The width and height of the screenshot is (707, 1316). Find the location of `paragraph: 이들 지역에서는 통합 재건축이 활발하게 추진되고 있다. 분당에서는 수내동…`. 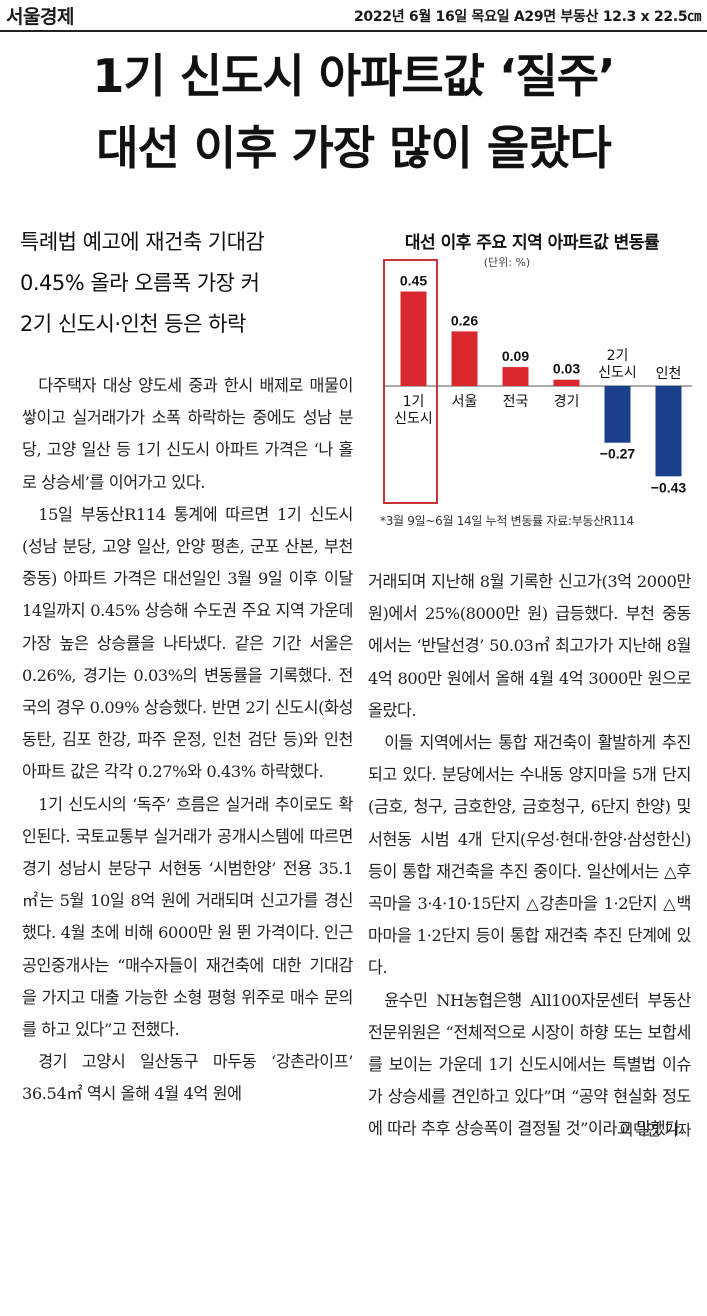

paragraph: 이들 지역에서는 통합 재건축이 활발하게 추진되고 있다. 분당에서는 수내동… is located at coordinates (529, 855).